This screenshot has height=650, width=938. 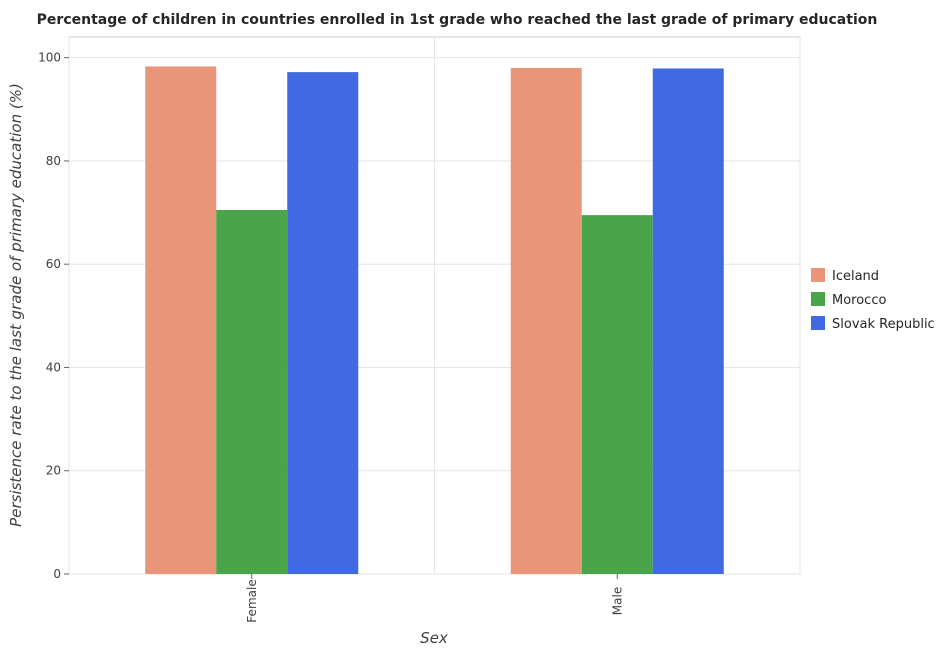 I want to click on y-tick-label: 0, so click(x=57, y=574).